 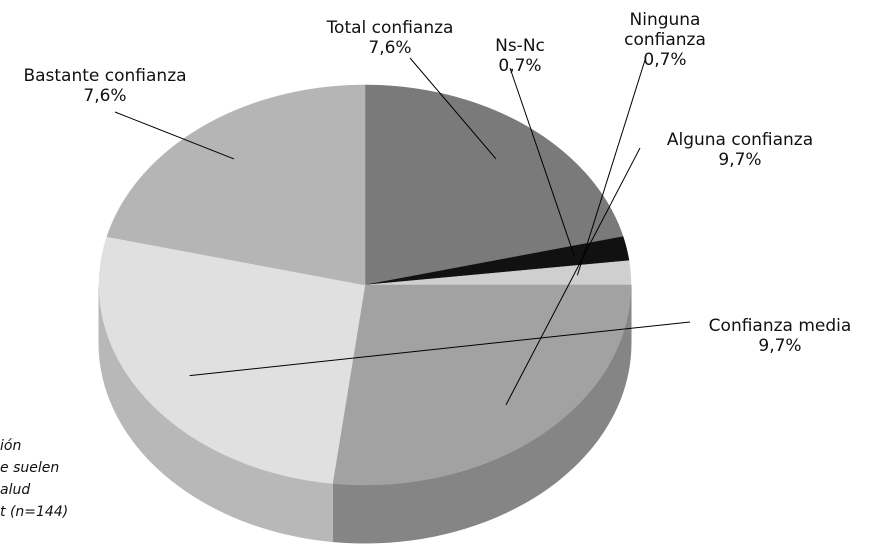 I want to click on caption-line: t (n=144), so click(x=34, y=512).